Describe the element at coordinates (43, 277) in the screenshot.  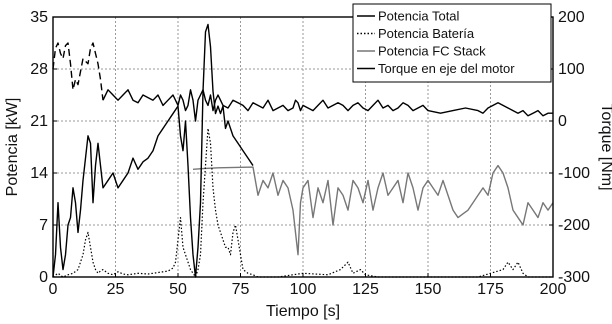
I see `y-left-tick-label: 0` at that location.